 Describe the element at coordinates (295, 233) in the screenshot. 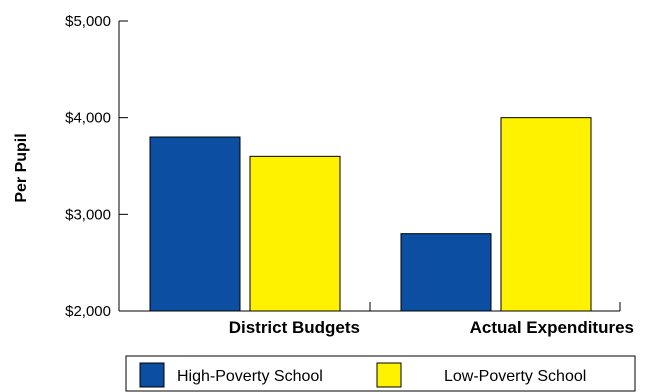

I see `bar-low-poverty-district-budgets` at that location.